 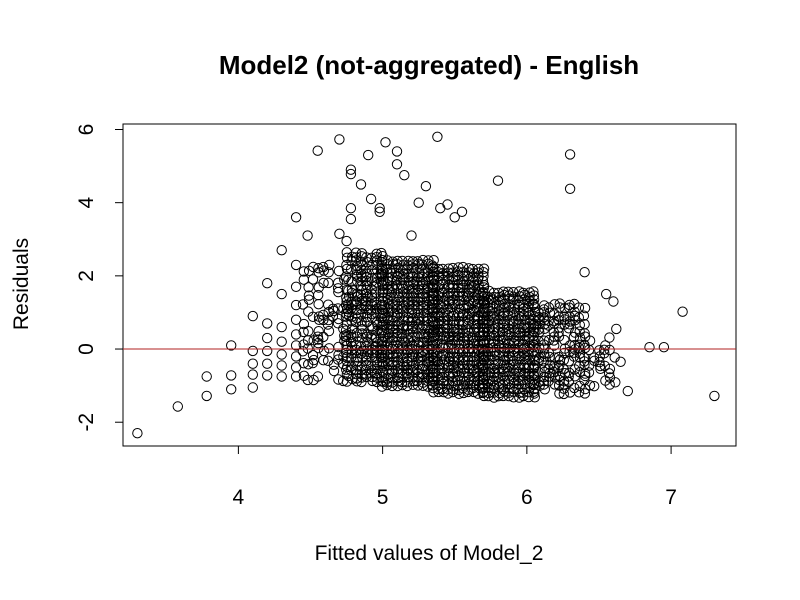 What do you see at coordinates (455, 477) in the screenshot?
I see `x-axis: 4 5 6 7` at bounding box center [455, 477].